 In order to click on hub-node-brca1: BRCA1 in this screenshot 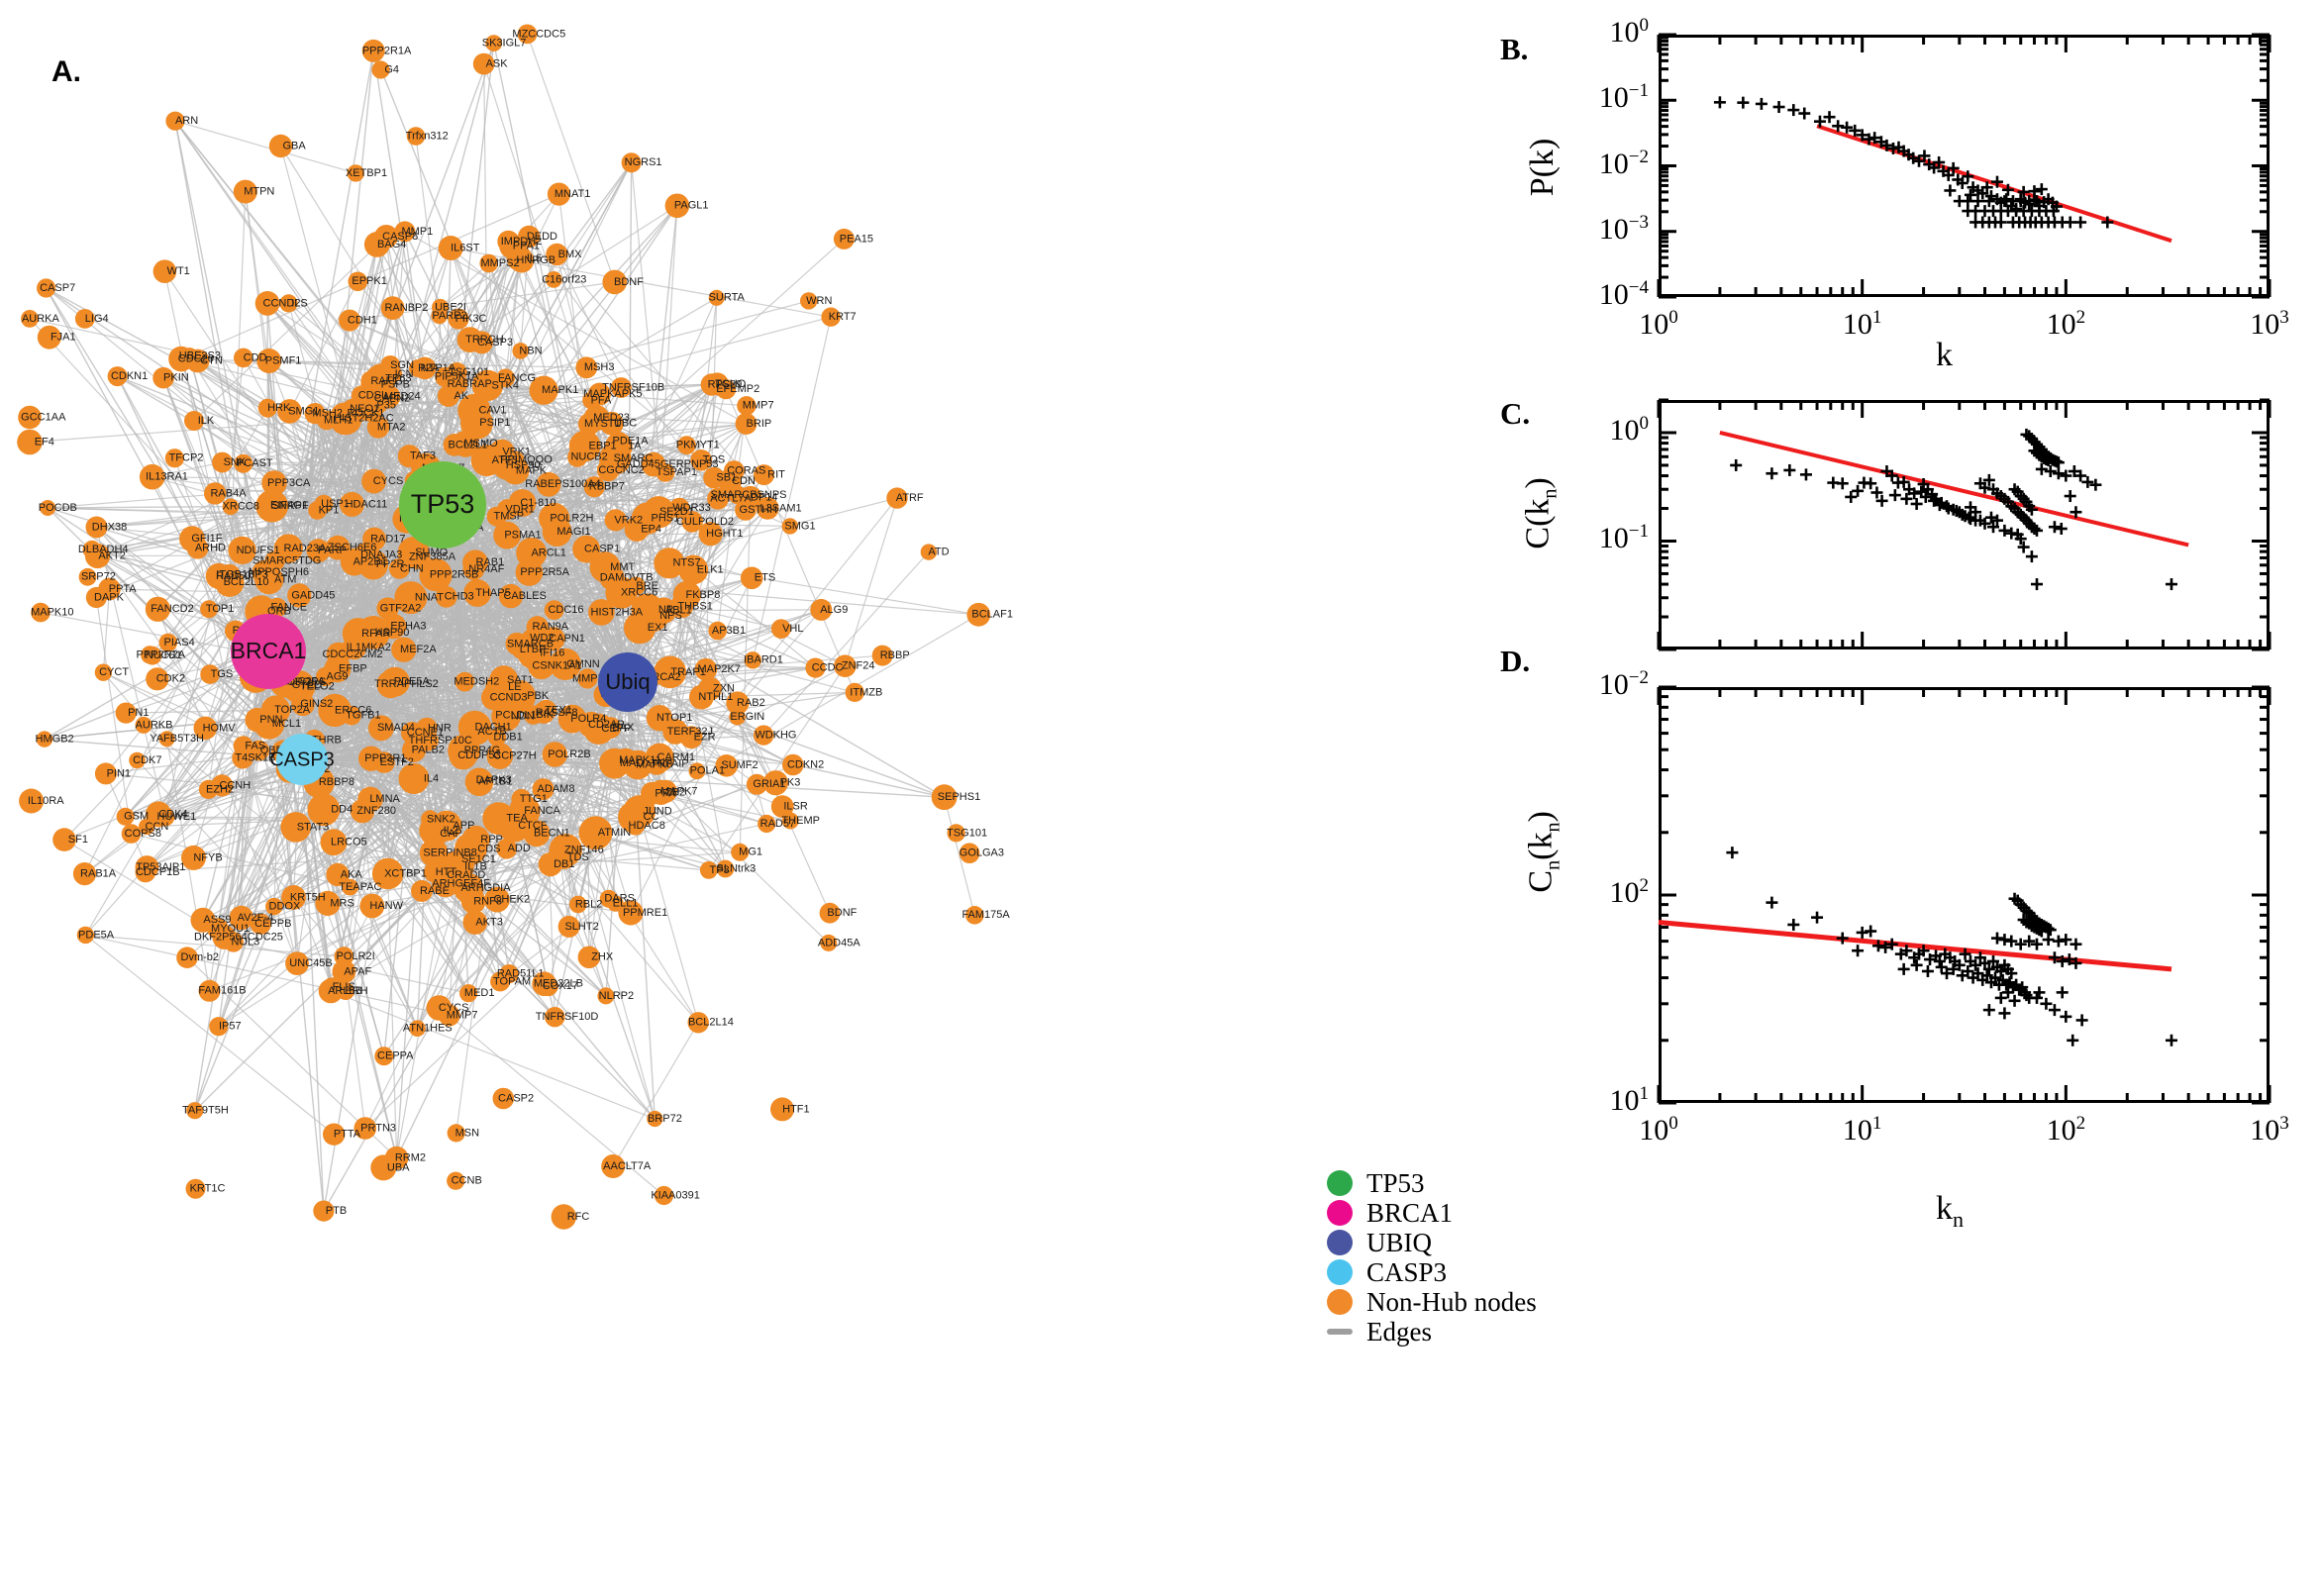, I will do `click(269, 651)`.